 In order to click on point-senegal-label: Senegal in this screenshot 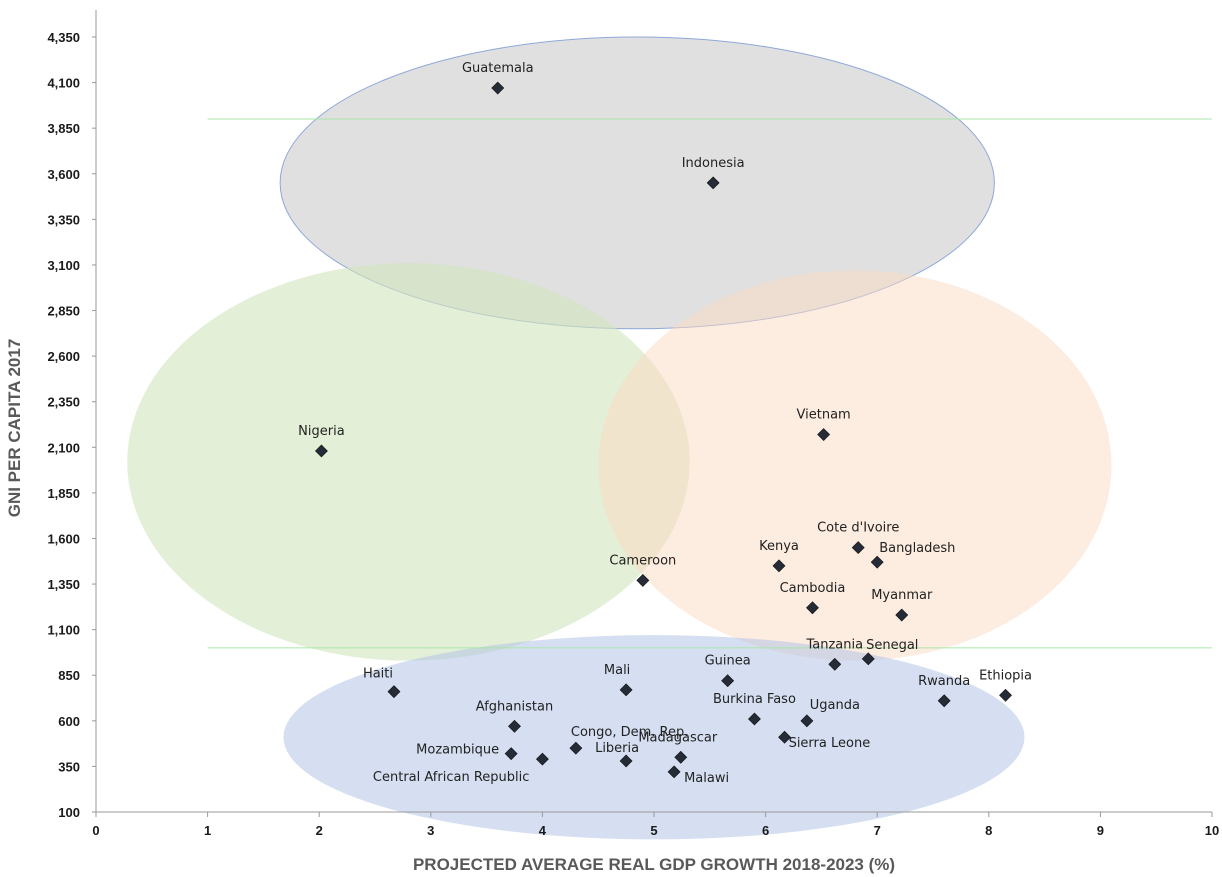, I will do `click(892, 645)`.